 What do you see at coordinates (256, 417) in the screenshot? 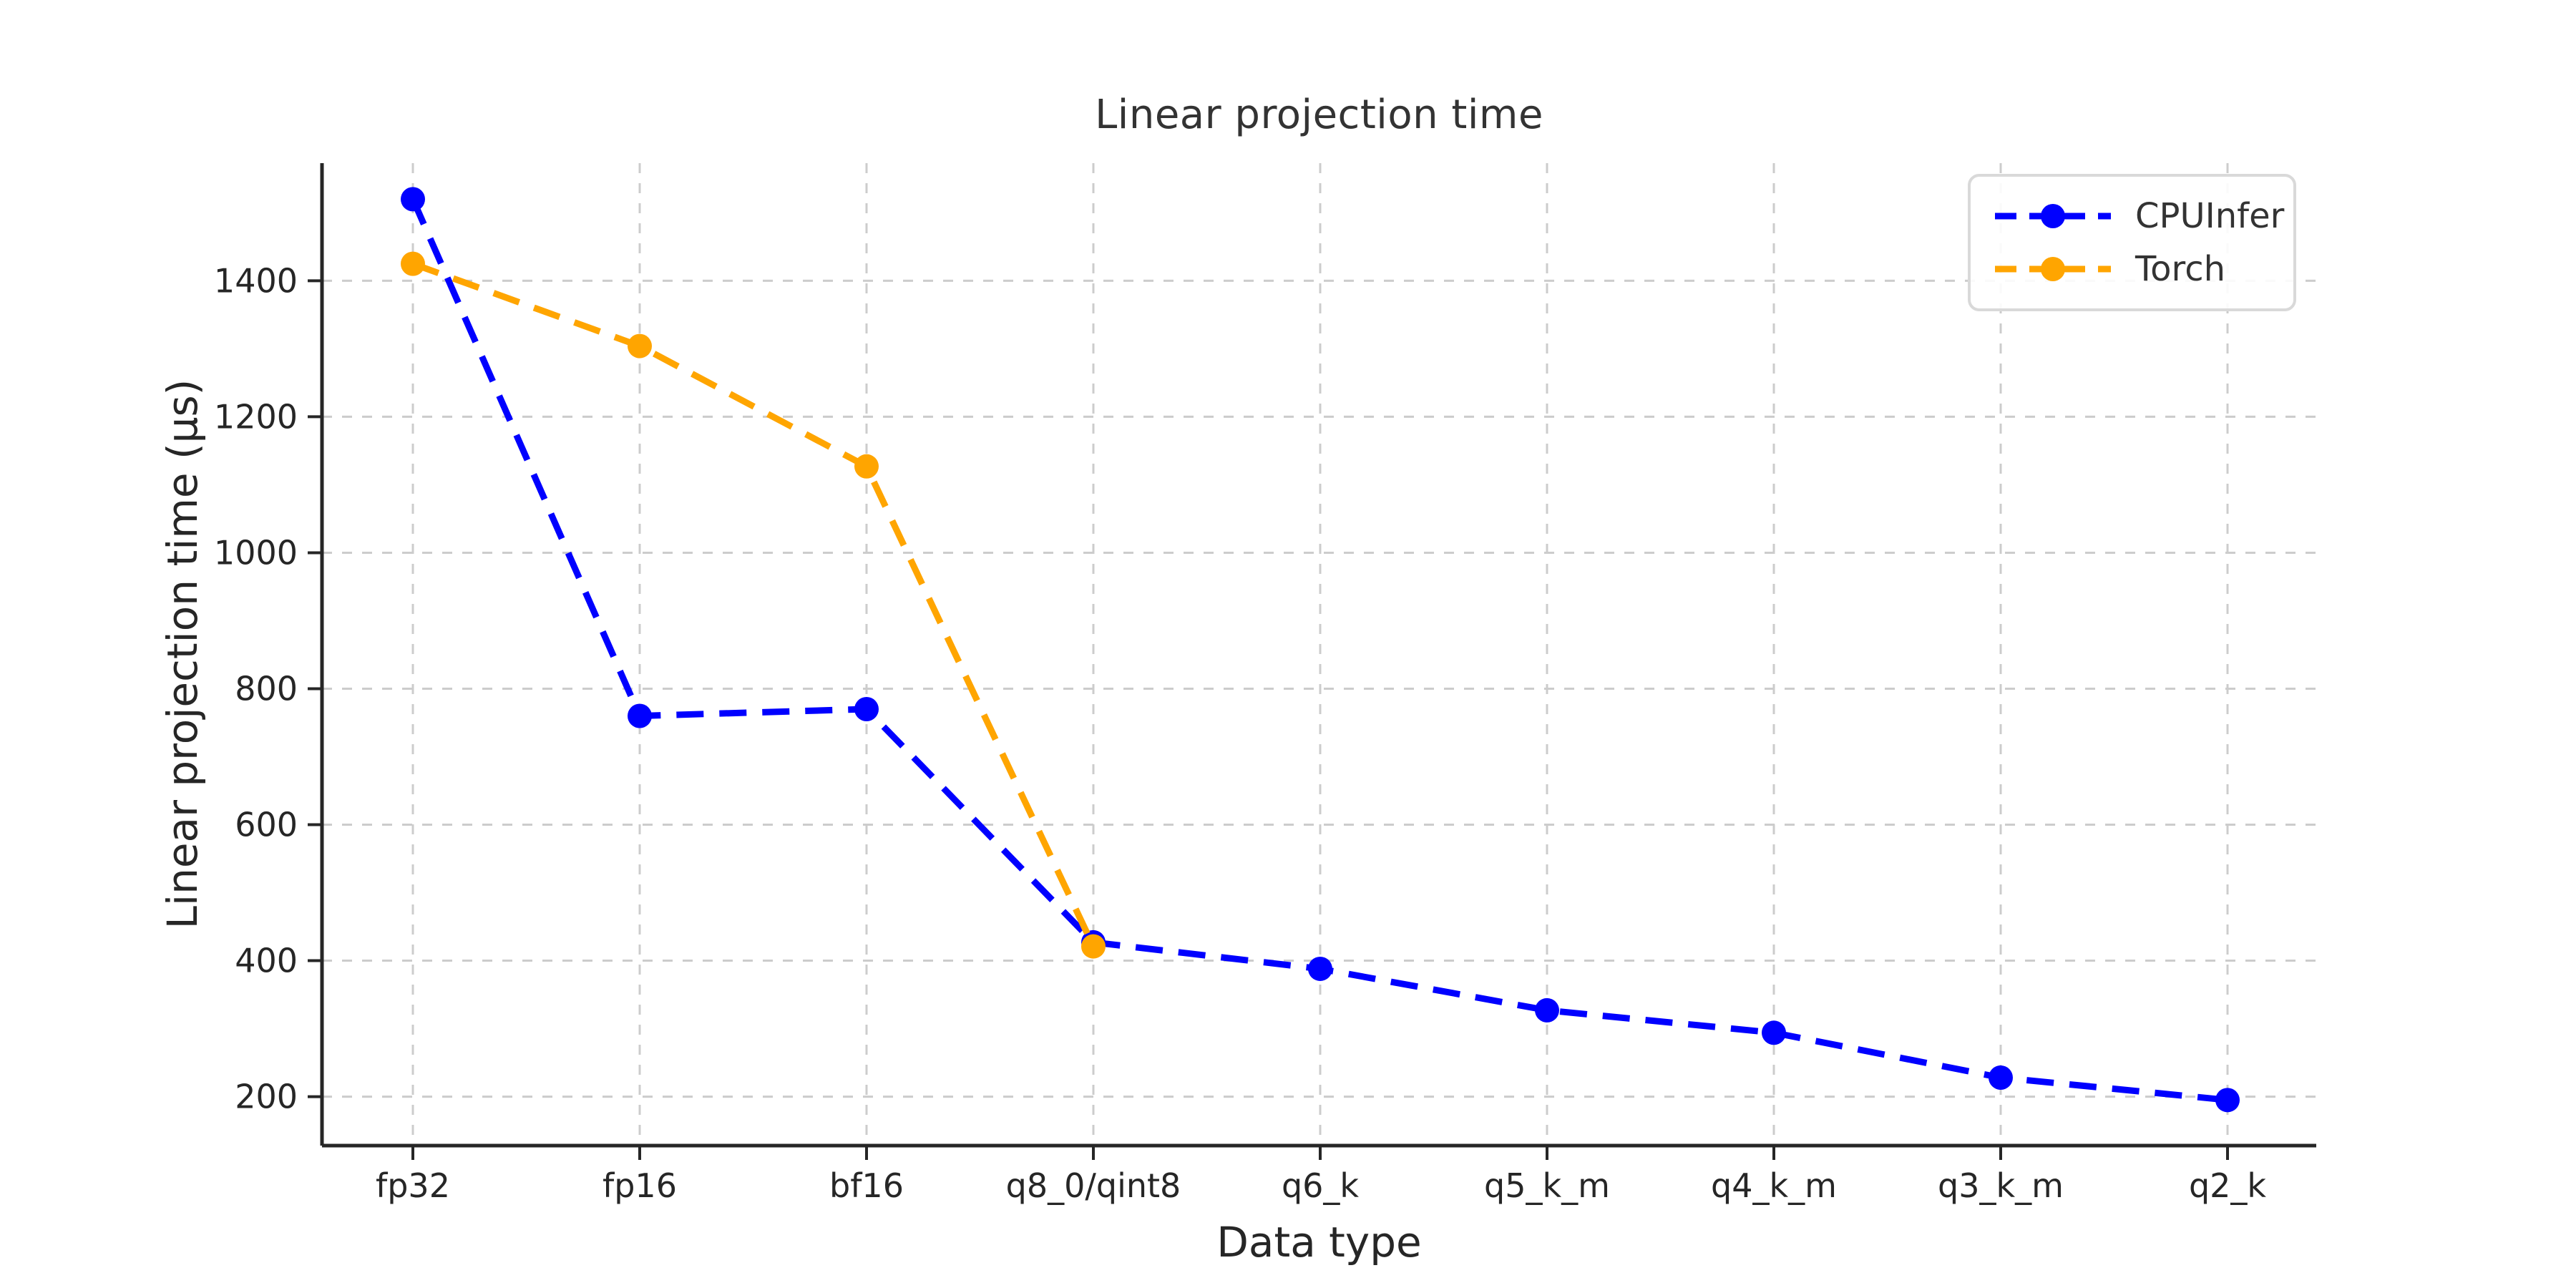
I see `y-tick-label: 1200` at bounding box center [256, 417].